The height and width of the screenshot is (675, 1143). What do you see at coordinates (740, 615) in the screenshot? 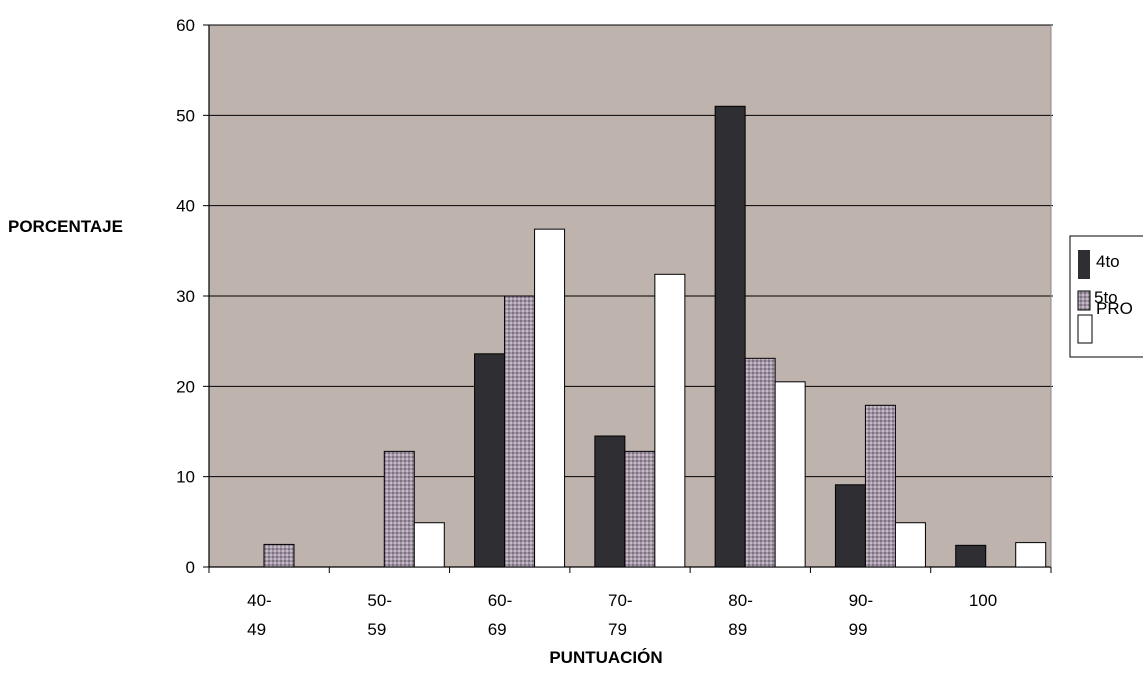
I see `x-tick-label: 80-89` at bounding box center [740, 615].